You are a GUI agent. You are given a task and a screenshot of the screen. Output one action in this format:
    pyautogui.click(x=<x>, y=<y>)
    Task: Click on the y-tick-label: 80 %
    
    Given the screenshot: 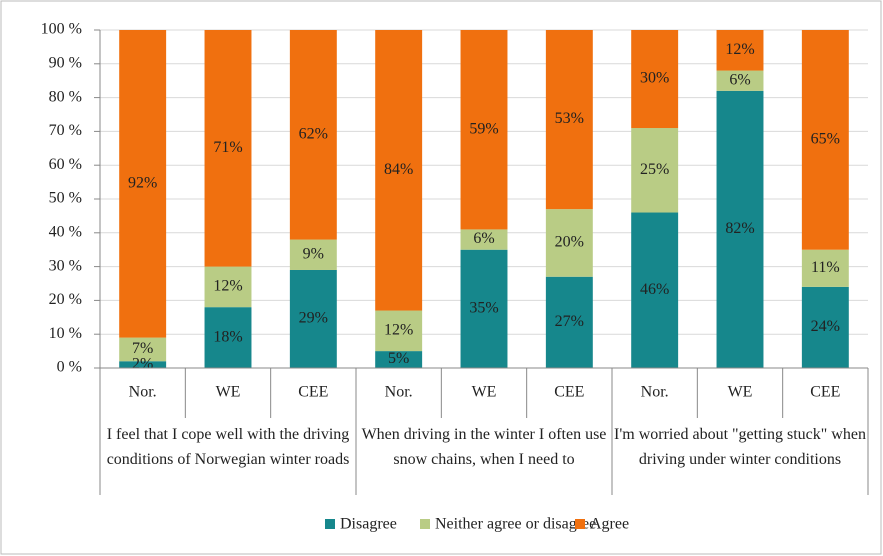 What is the action you would take?
    pyautogui.click(x=65, y=96)
    